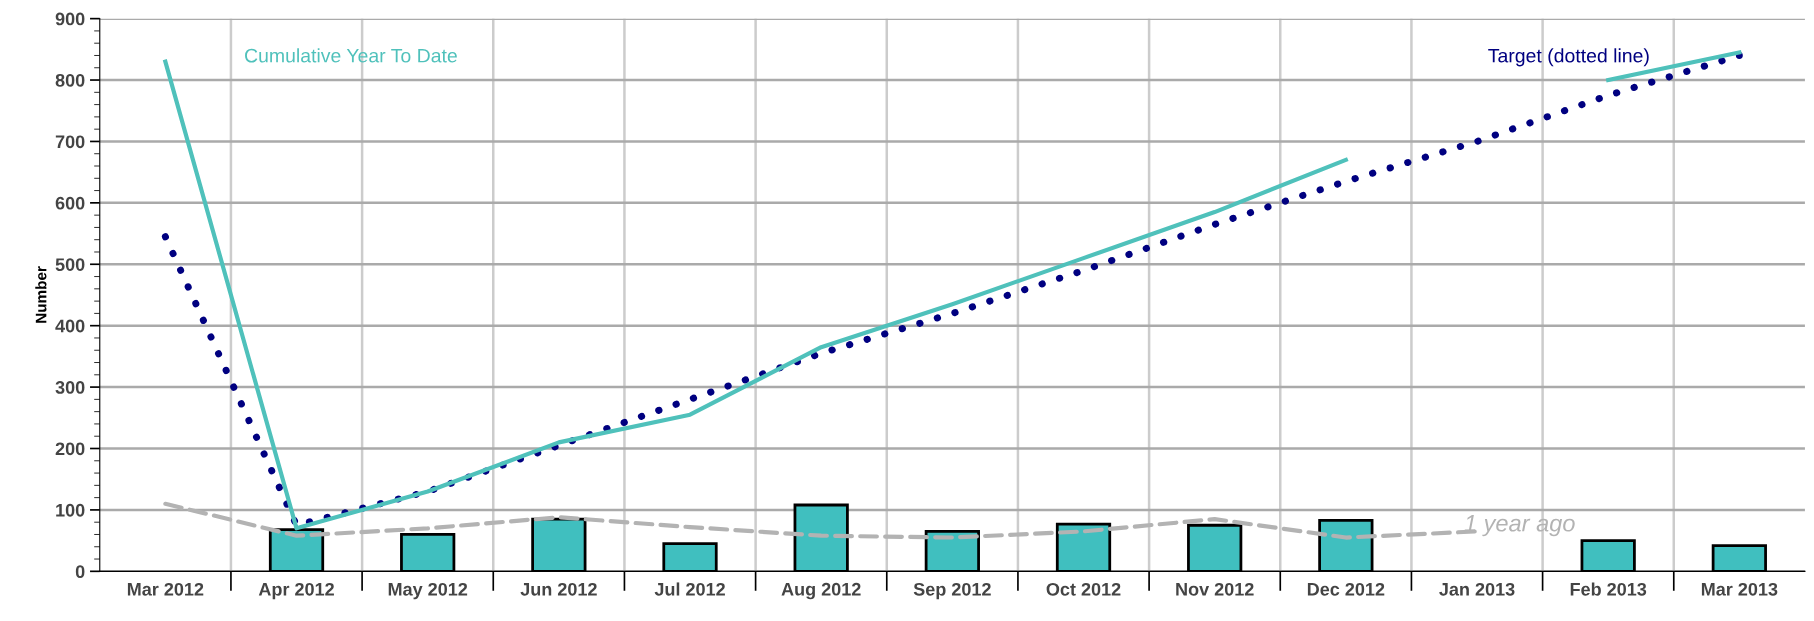  What do you see at coordinates (80, 572) in the screenshot?
I see `y-tick-label: 0` at bounding box center [80, 572].